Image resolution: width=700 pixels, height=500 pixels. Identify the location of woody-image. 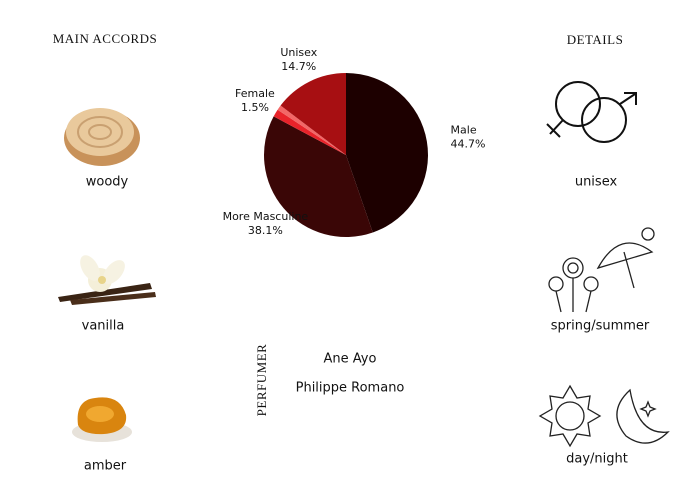
(102, 137).